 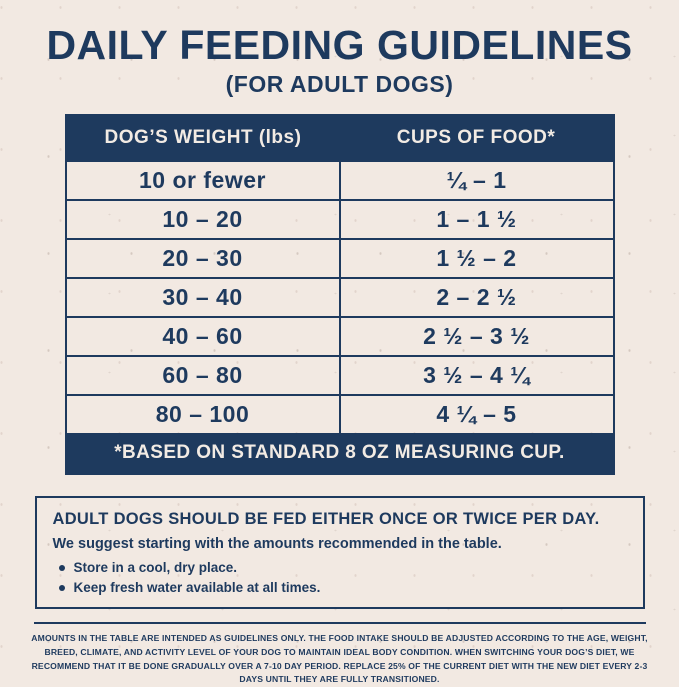 What do you see at coordinates (204, 415) in the screenshot?
I see `weight-cell: 80 – 100` at bounding box center [204, 415].